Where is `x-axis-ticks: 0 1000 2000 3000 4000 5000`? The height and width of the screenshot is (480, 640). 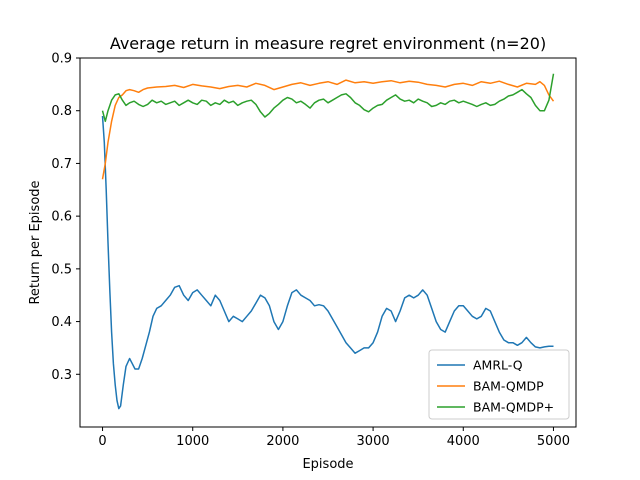
x-axis-ticks: 0 1000 2000 3000 4000 5000 is located at coordinates (334, 438).